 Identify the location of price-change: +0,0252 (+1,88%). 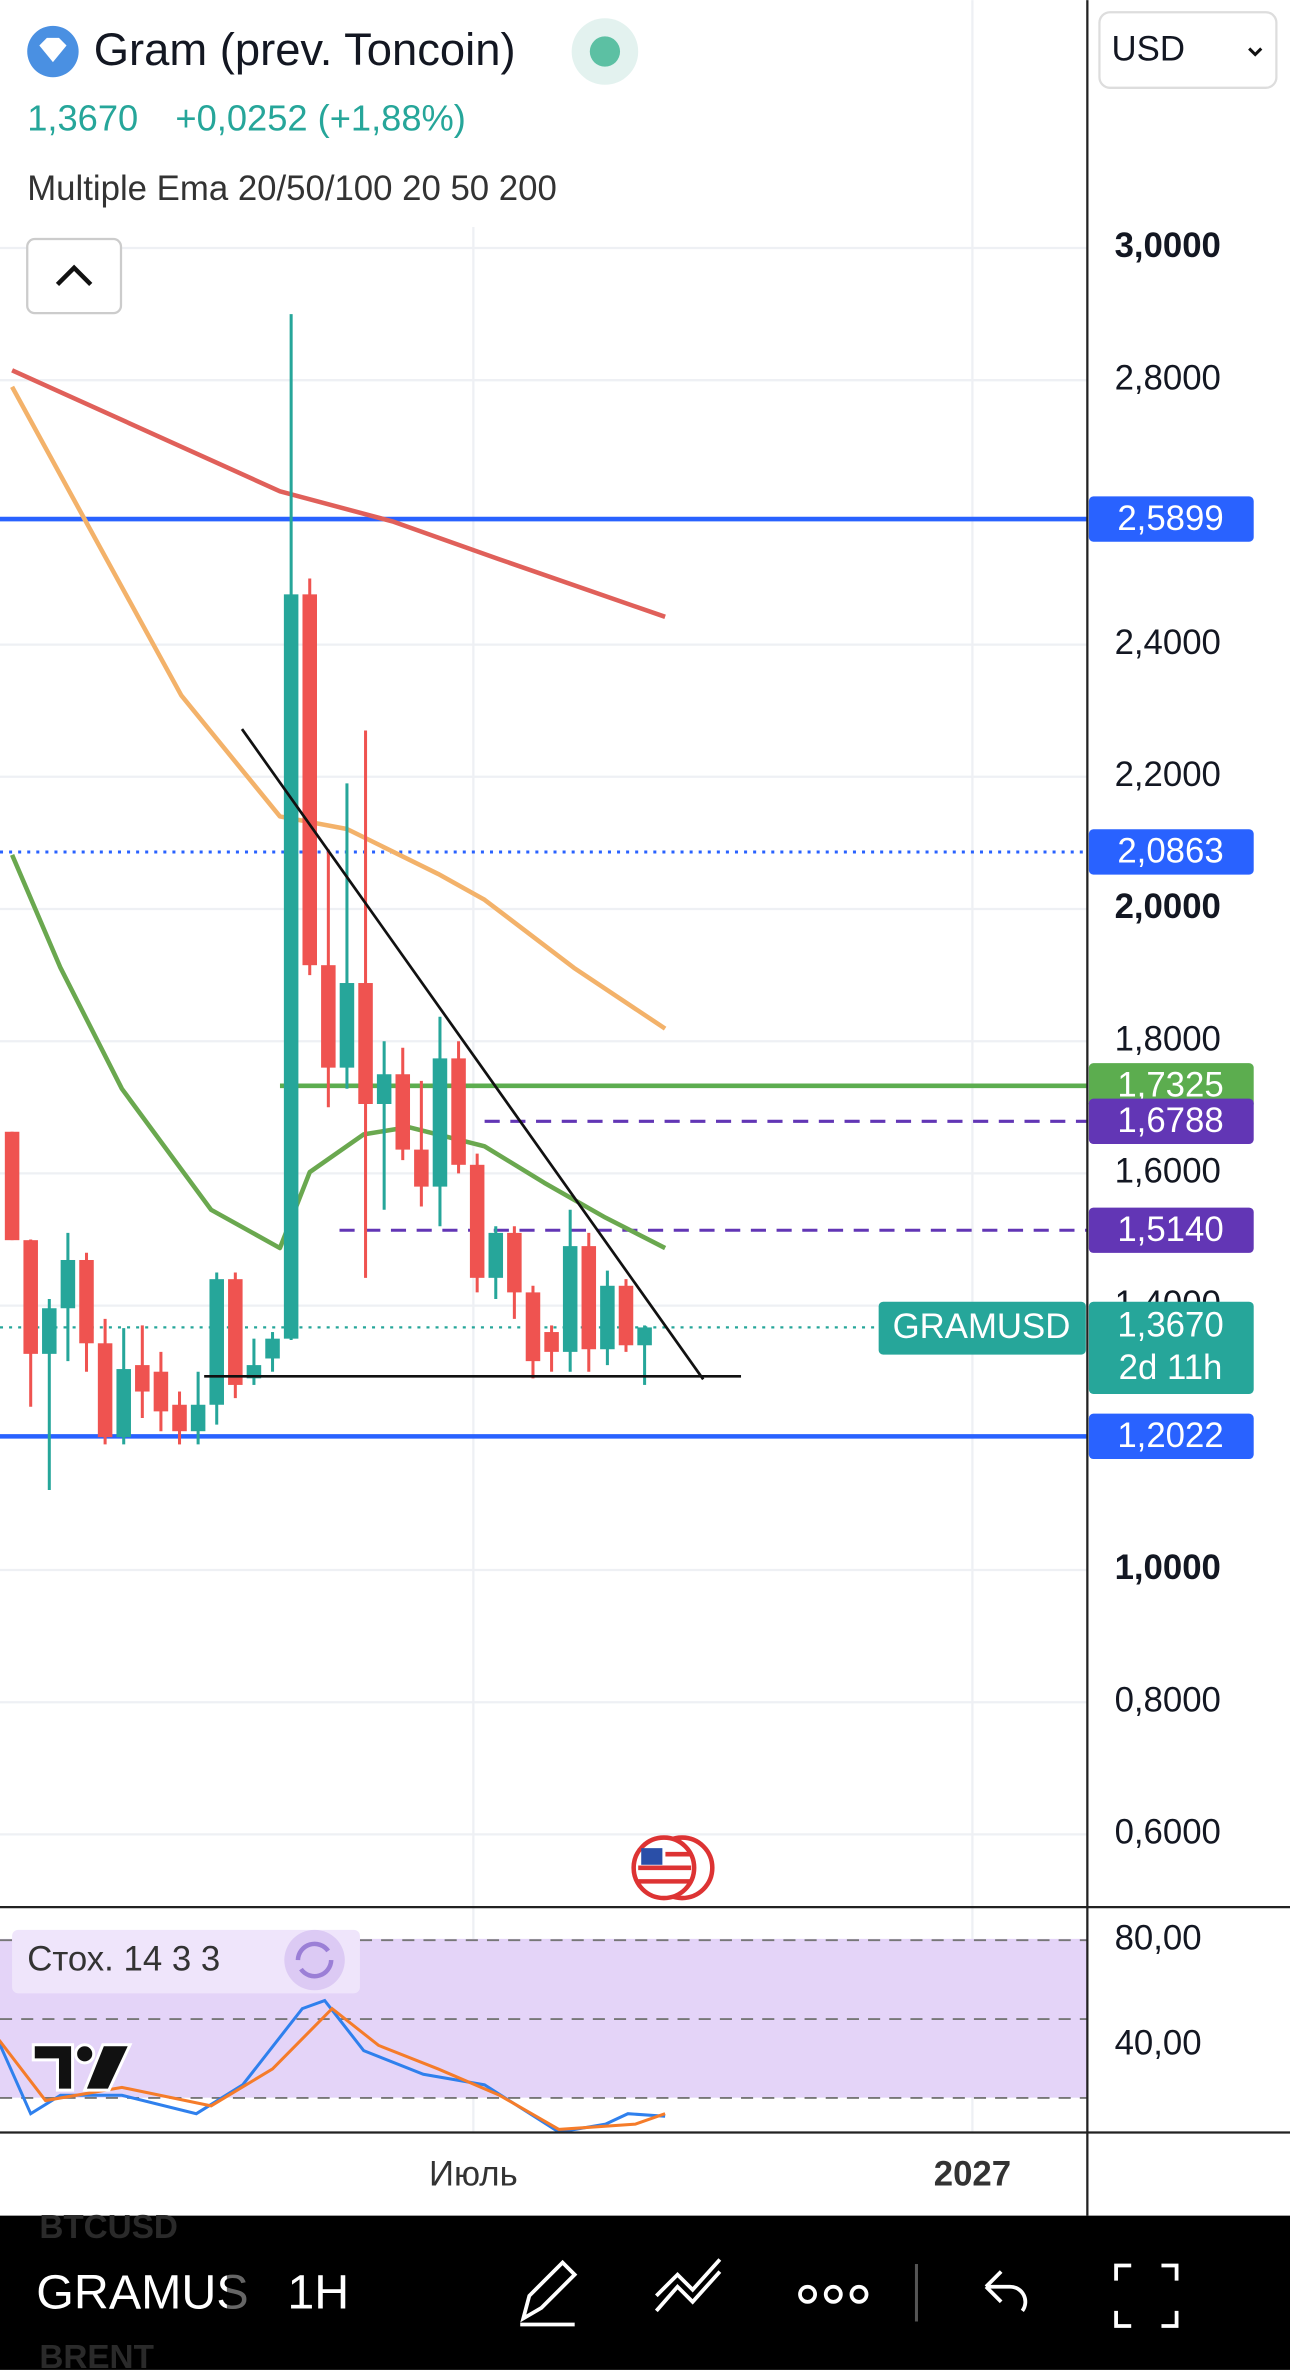
(320, 118).